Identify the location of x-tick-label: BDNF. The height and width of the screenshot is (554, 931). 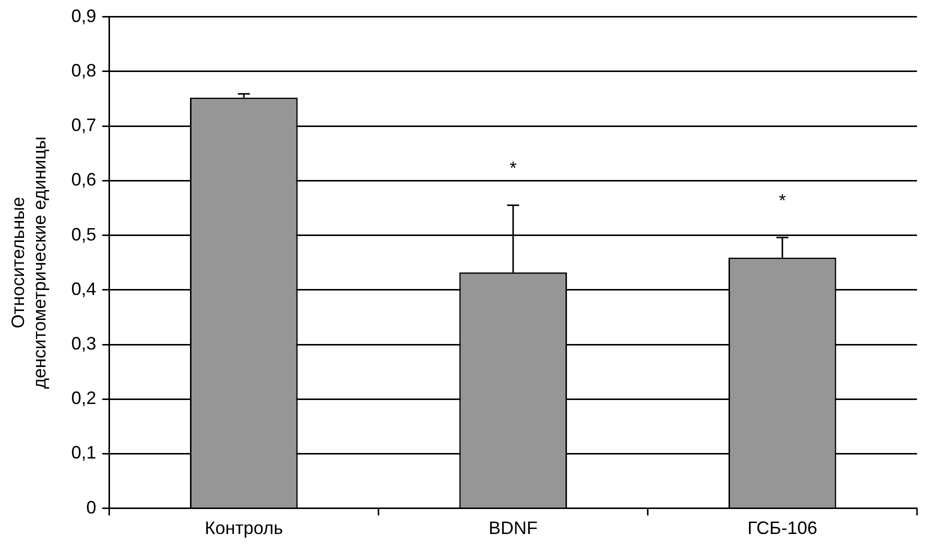
(513, 528).